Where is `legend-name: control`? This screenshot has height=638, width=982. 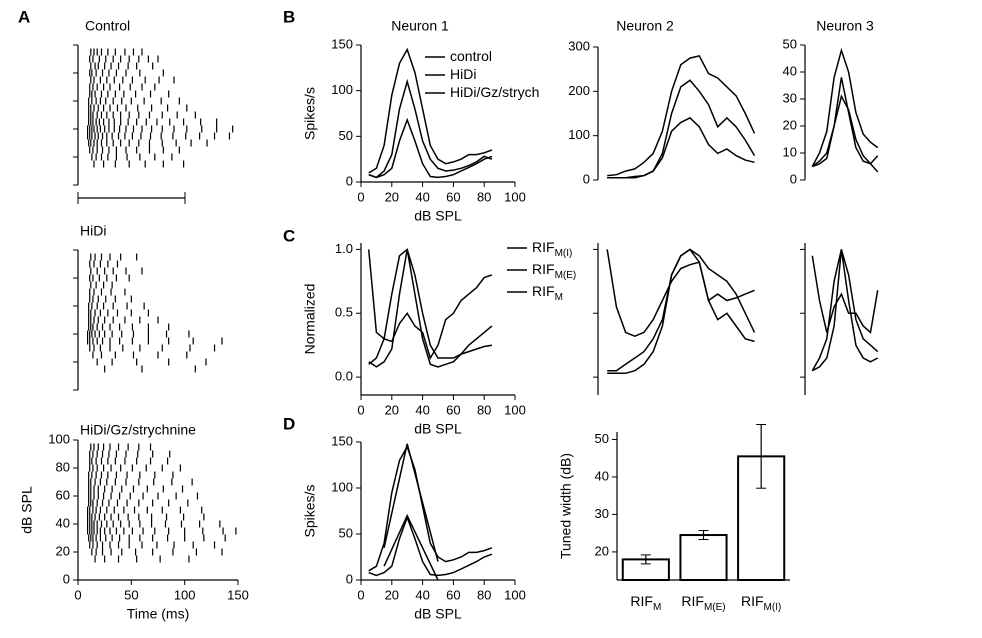 legend-name: control is located at coordinates (471, 56).